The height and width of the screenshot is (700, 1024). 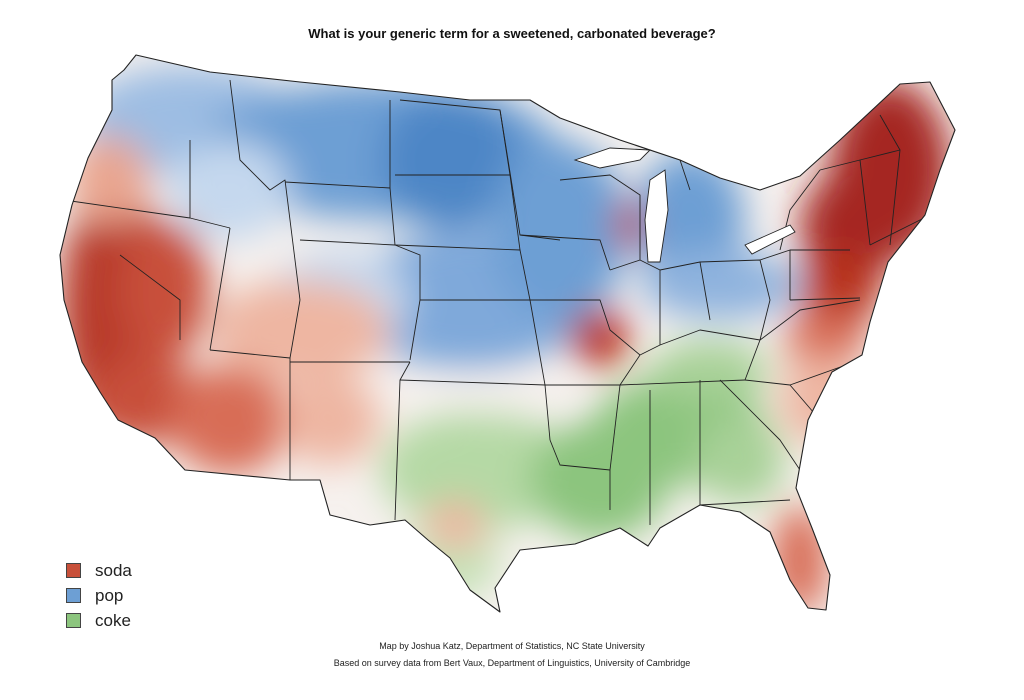 I want to click on legend-label-soda: soda, so click(x=113, y=570).